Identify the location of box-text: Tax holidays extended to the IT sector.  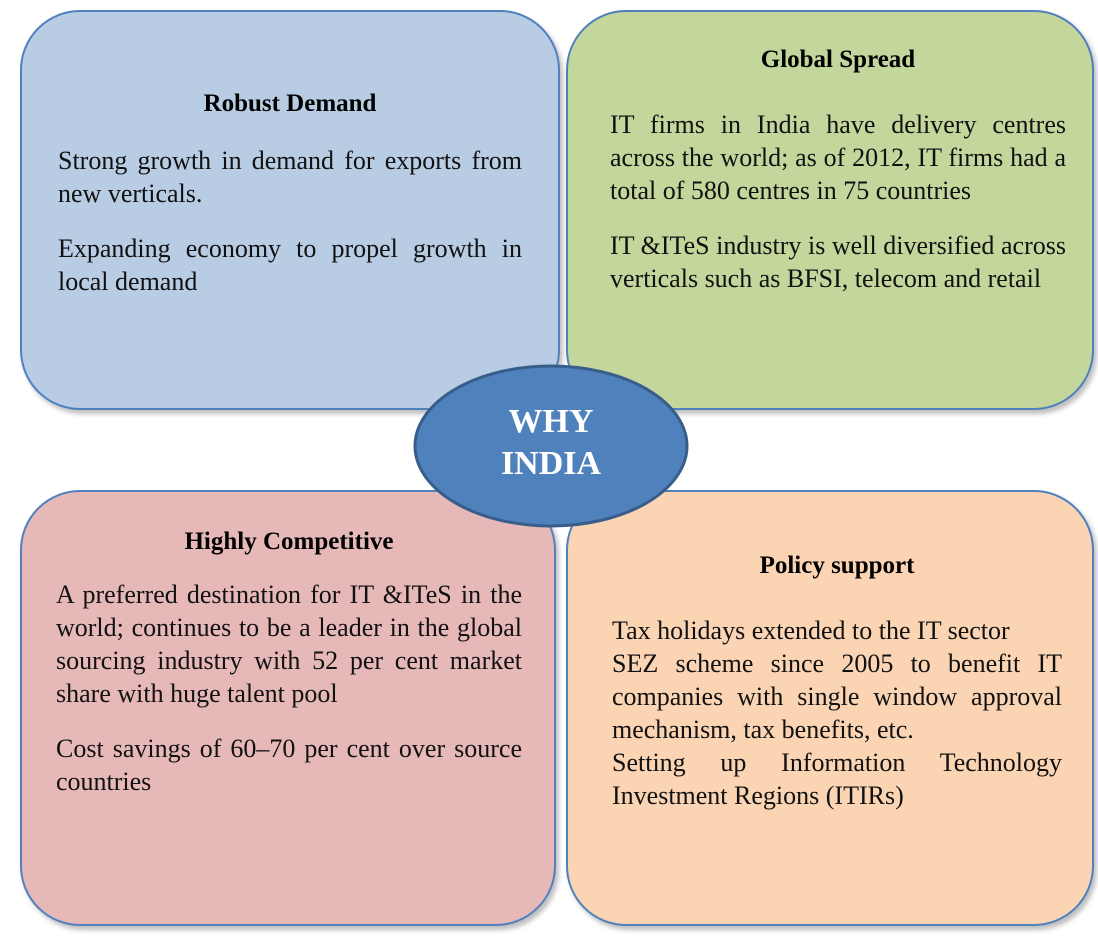
(811, 630).